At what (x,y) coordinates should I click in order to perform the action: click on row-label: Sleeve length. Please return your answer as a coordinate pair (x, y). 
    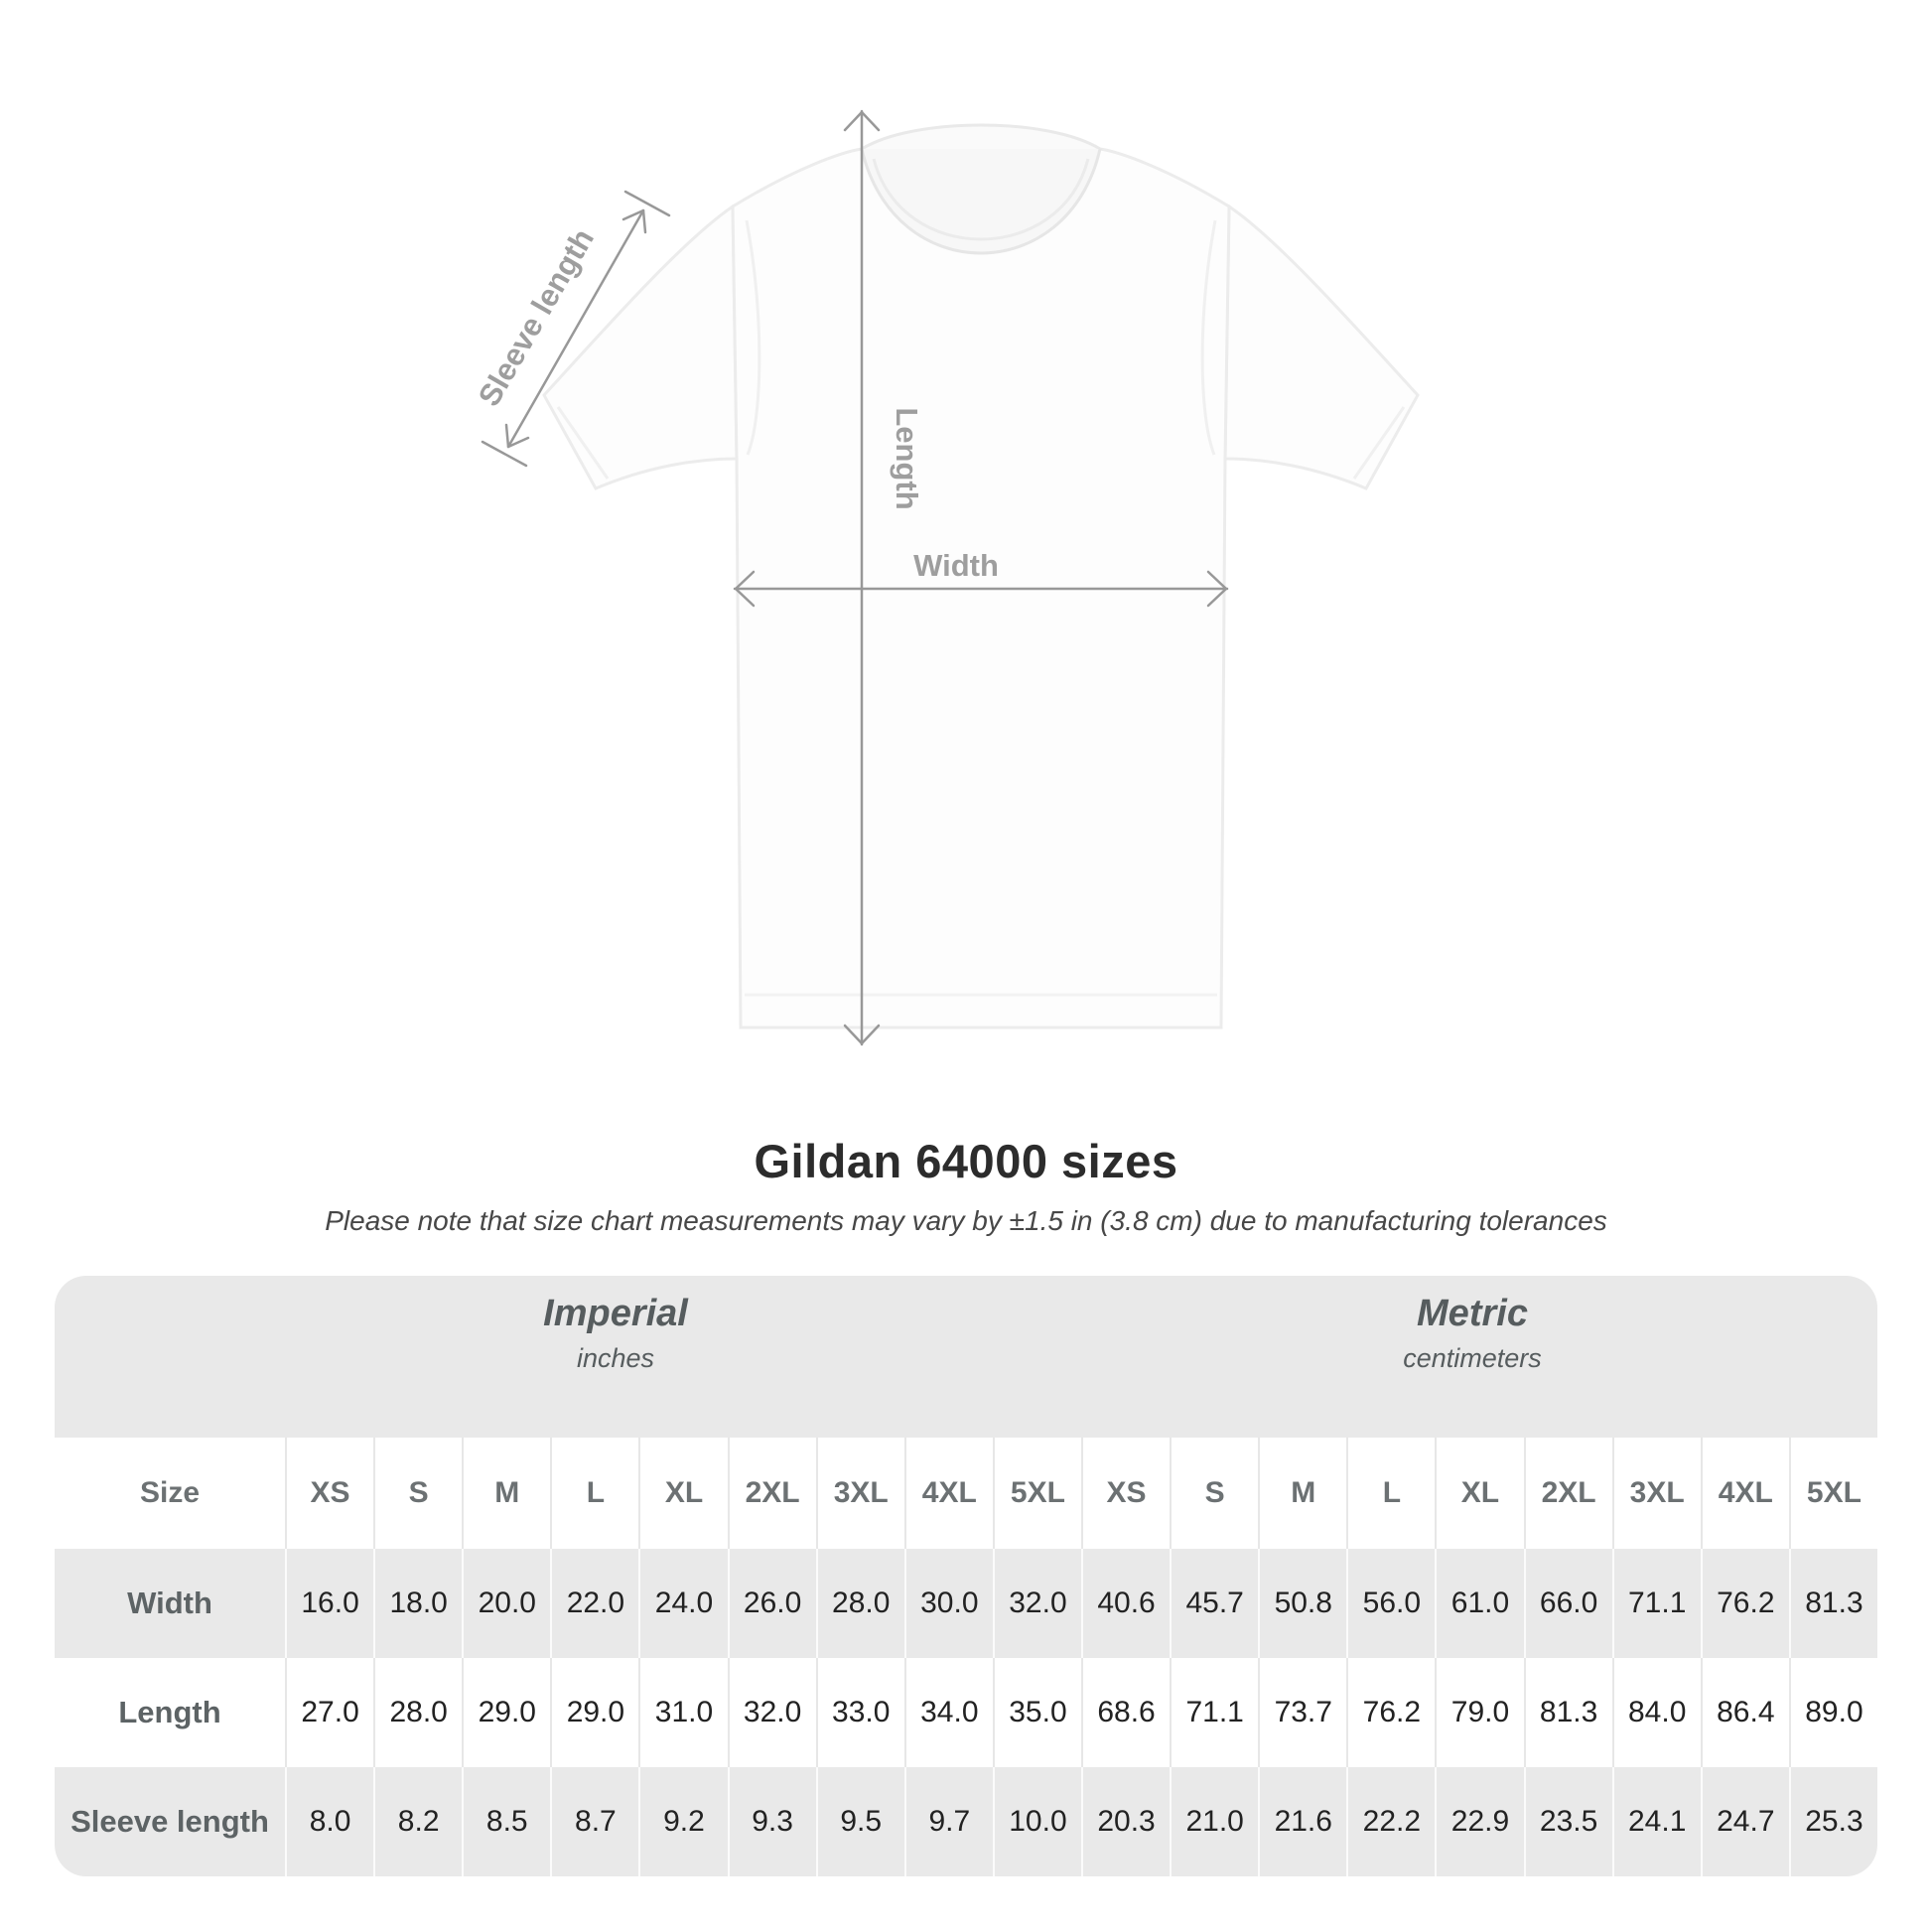
    Looking at the image, I should click on (170, 1822).